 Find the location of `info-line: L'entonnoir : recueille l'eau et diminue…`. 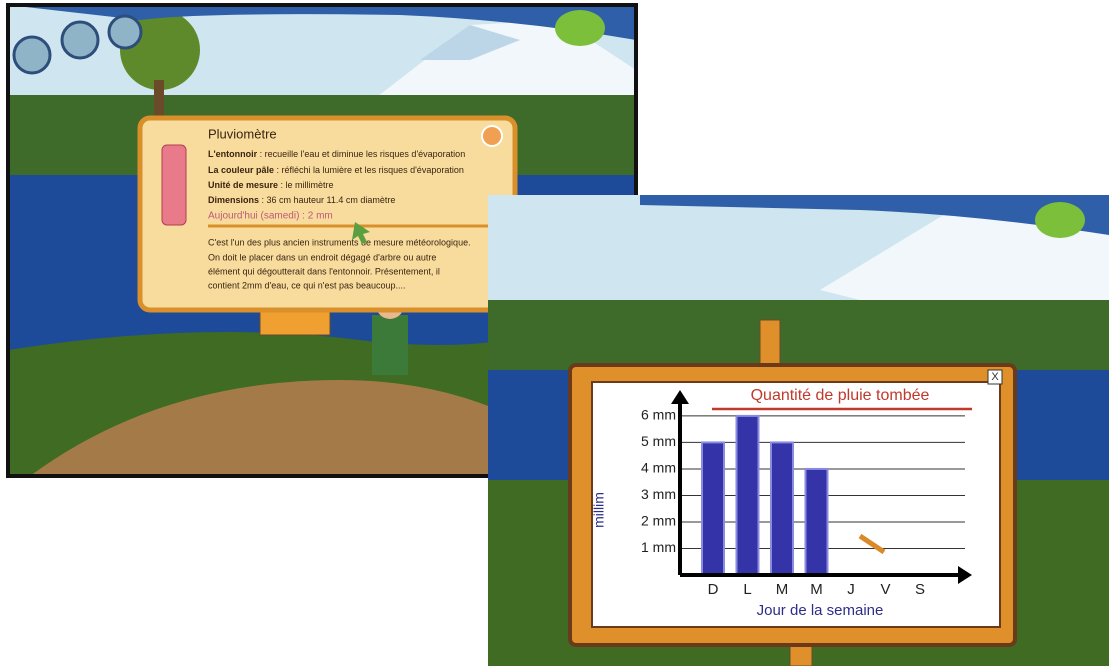

info-line: L'entonnoir : recueille l'eau et diminue… is located at coordinates (336, 154).